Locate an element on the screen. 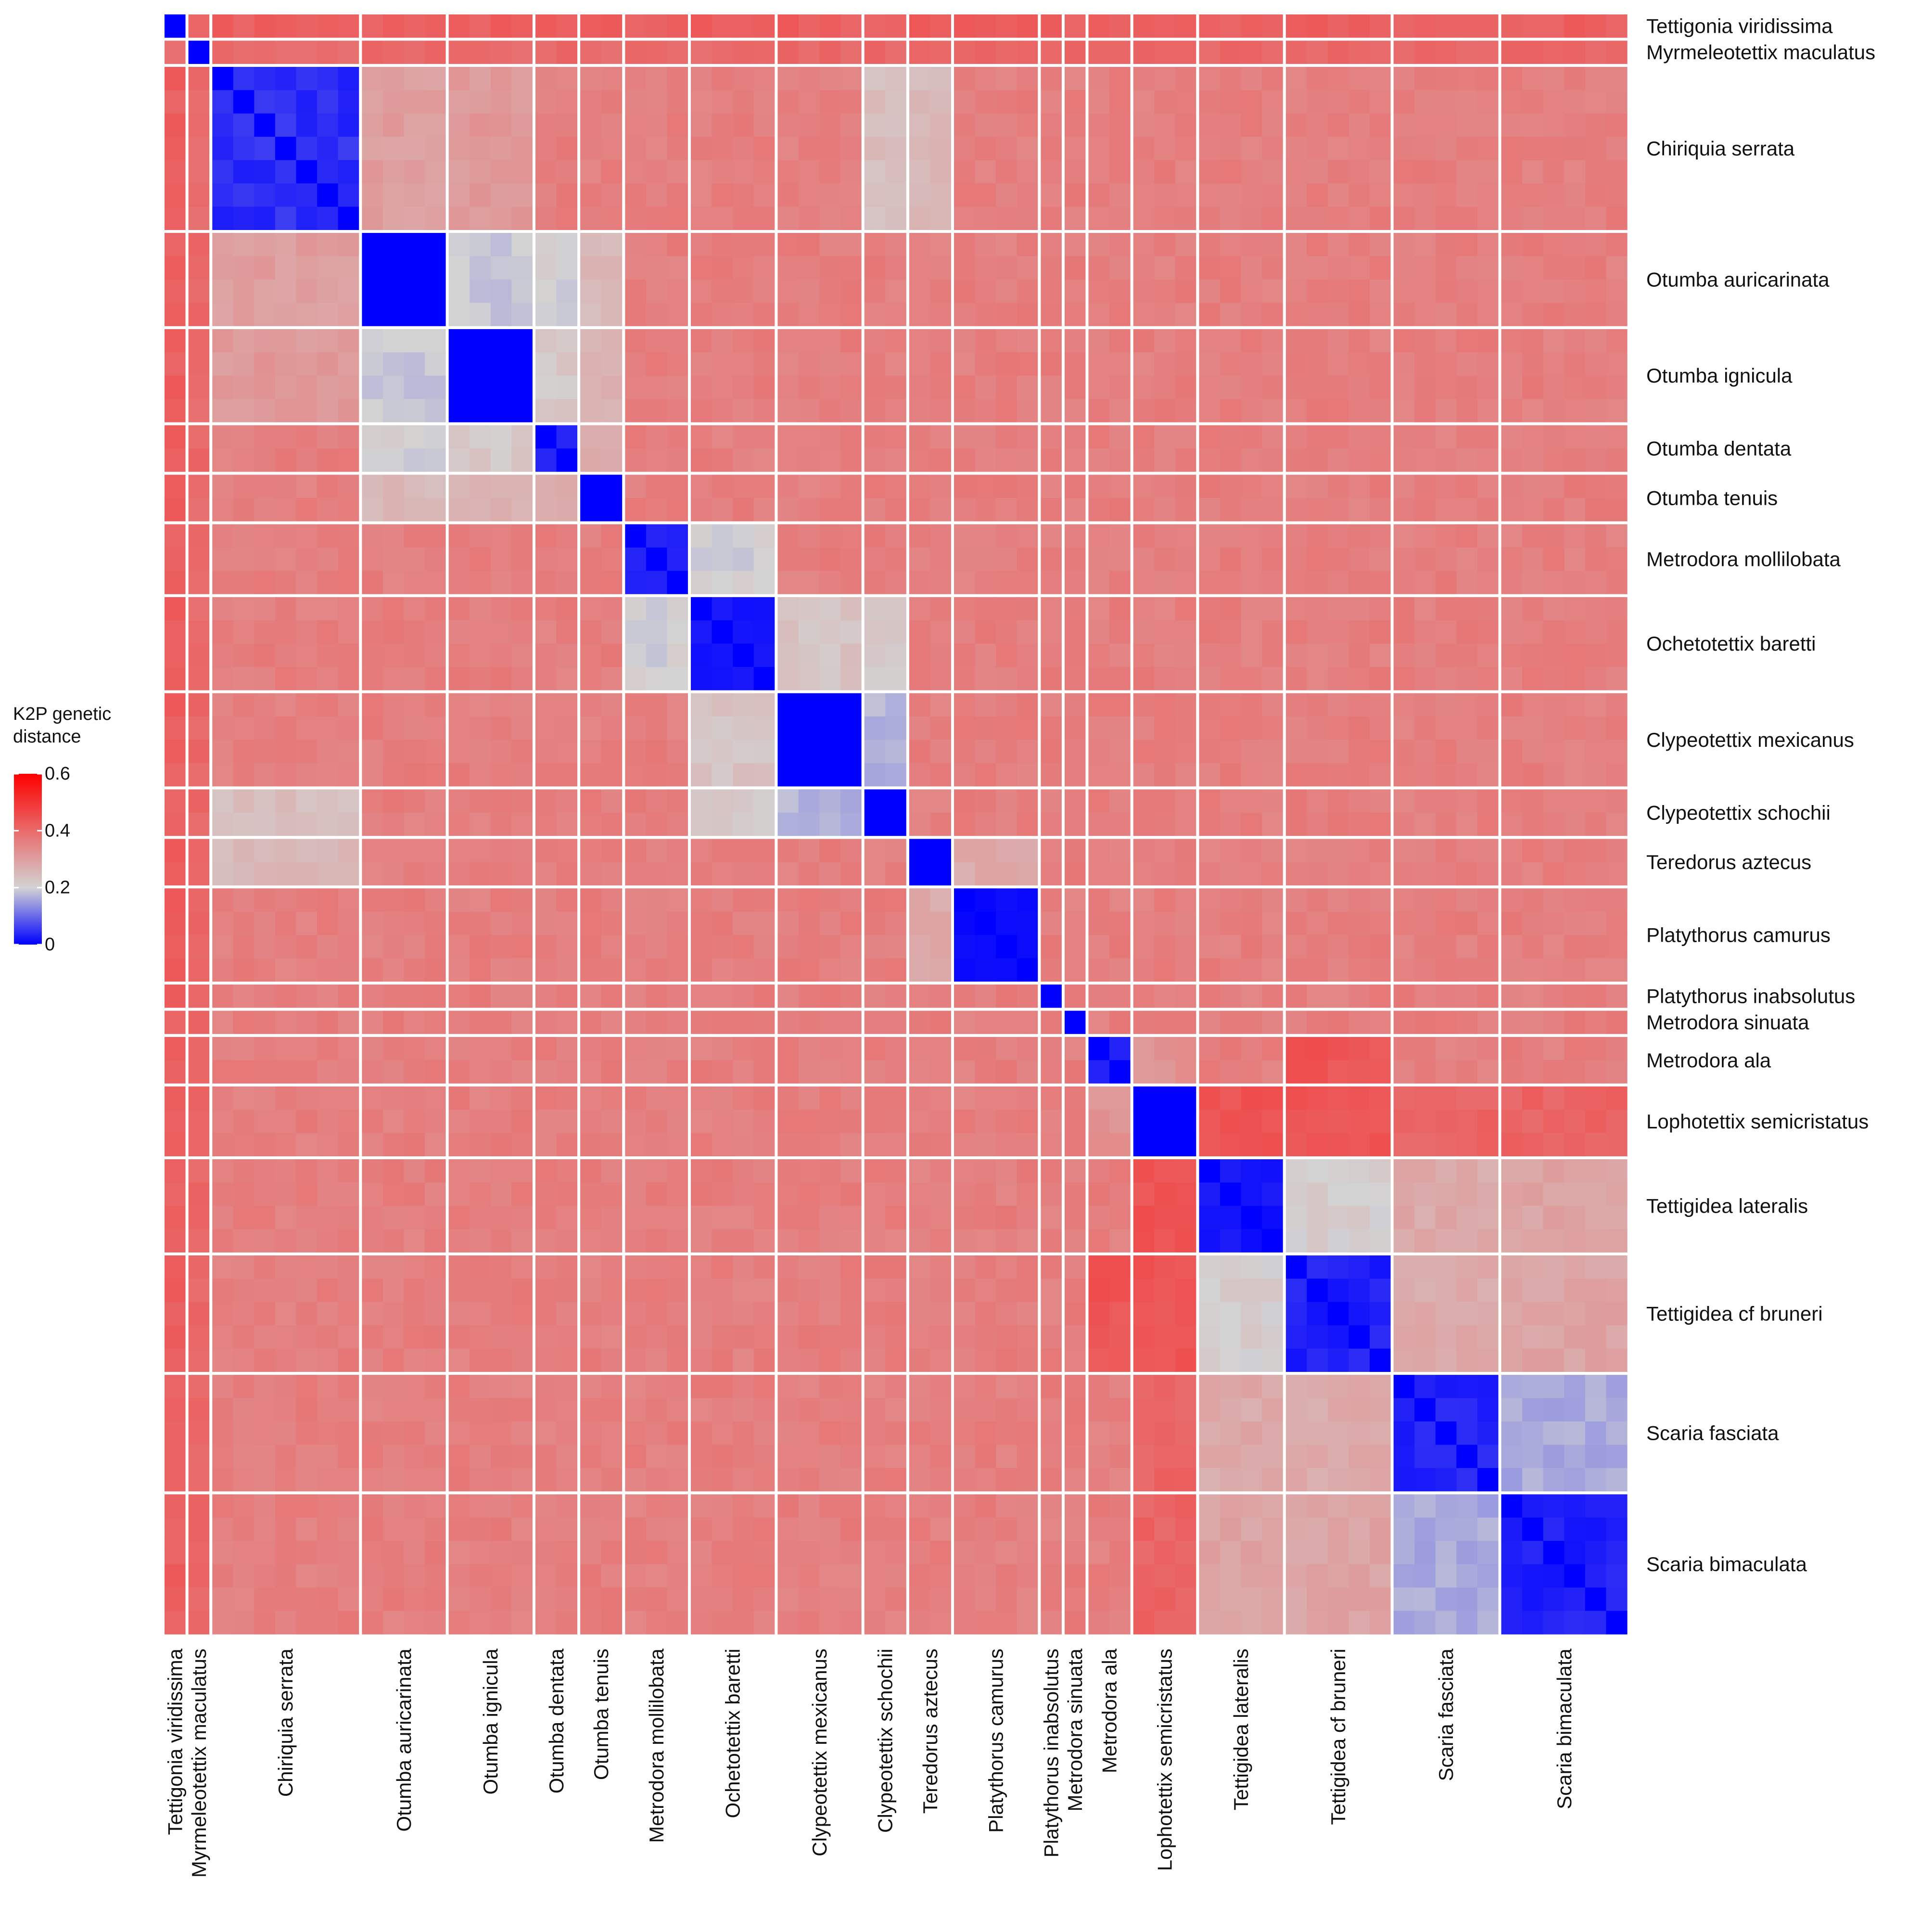  row-label: Lophotettix semicristatus is located at coordinates (1757, 1121).